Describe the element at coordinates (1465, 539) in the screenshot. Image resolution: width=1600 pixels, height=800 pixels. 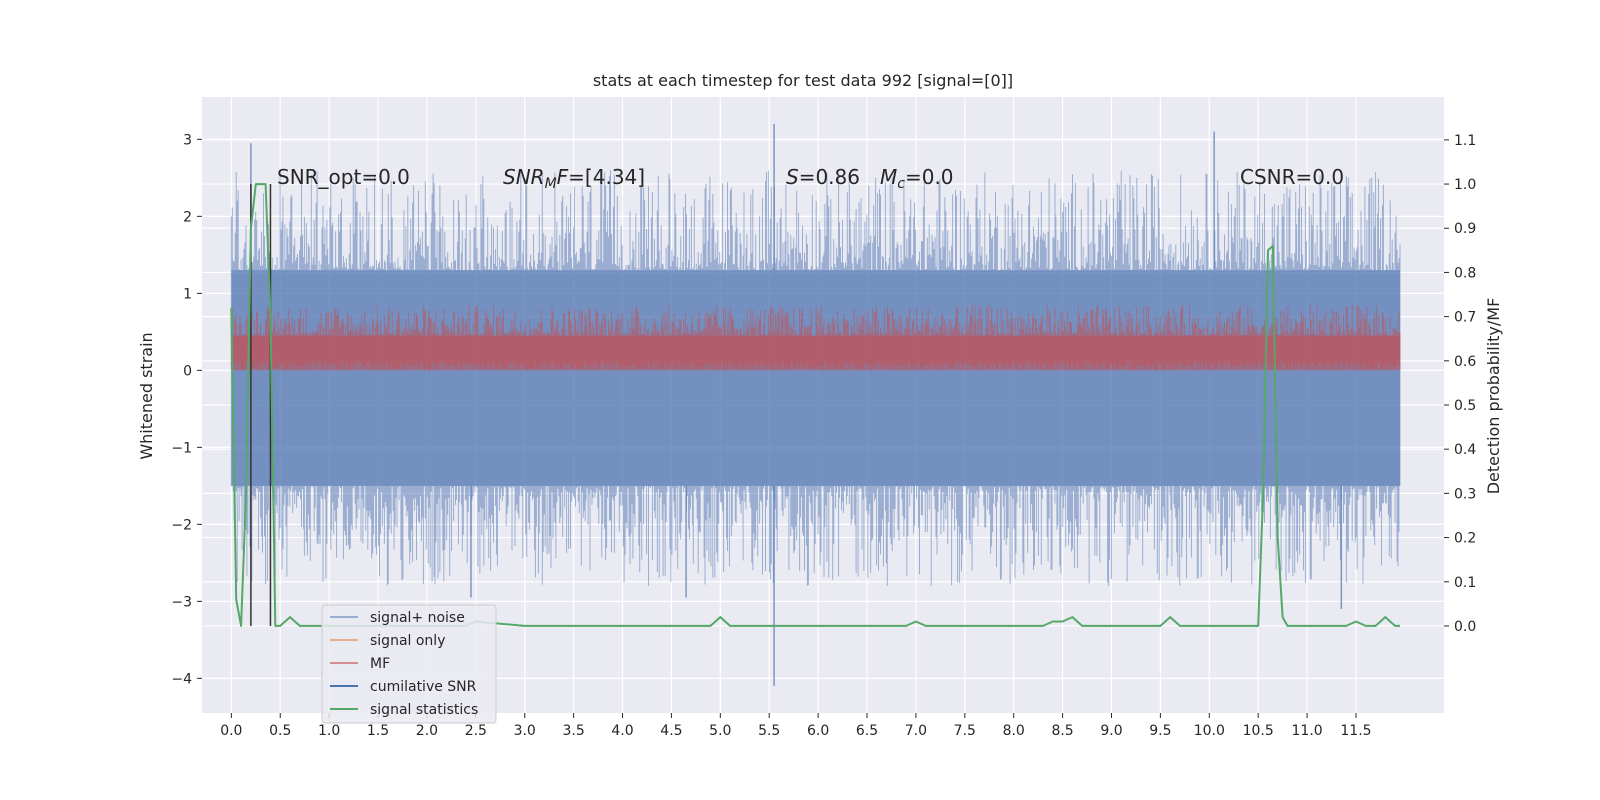
I see `y2-tick-label: 0.2` at that location.